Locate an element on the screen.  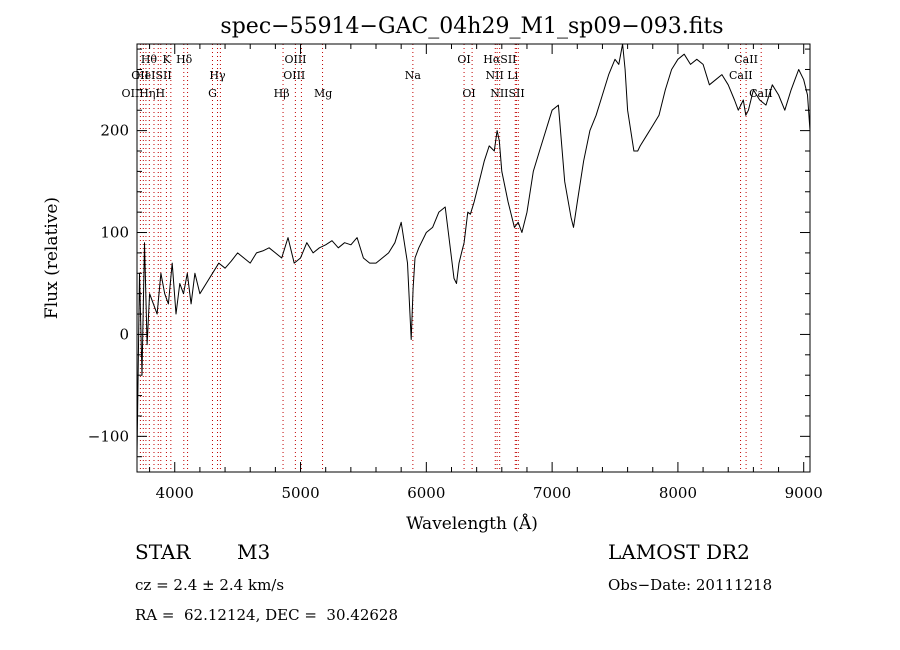
marker-label-3: OIII is located at coordinates (295, 59).